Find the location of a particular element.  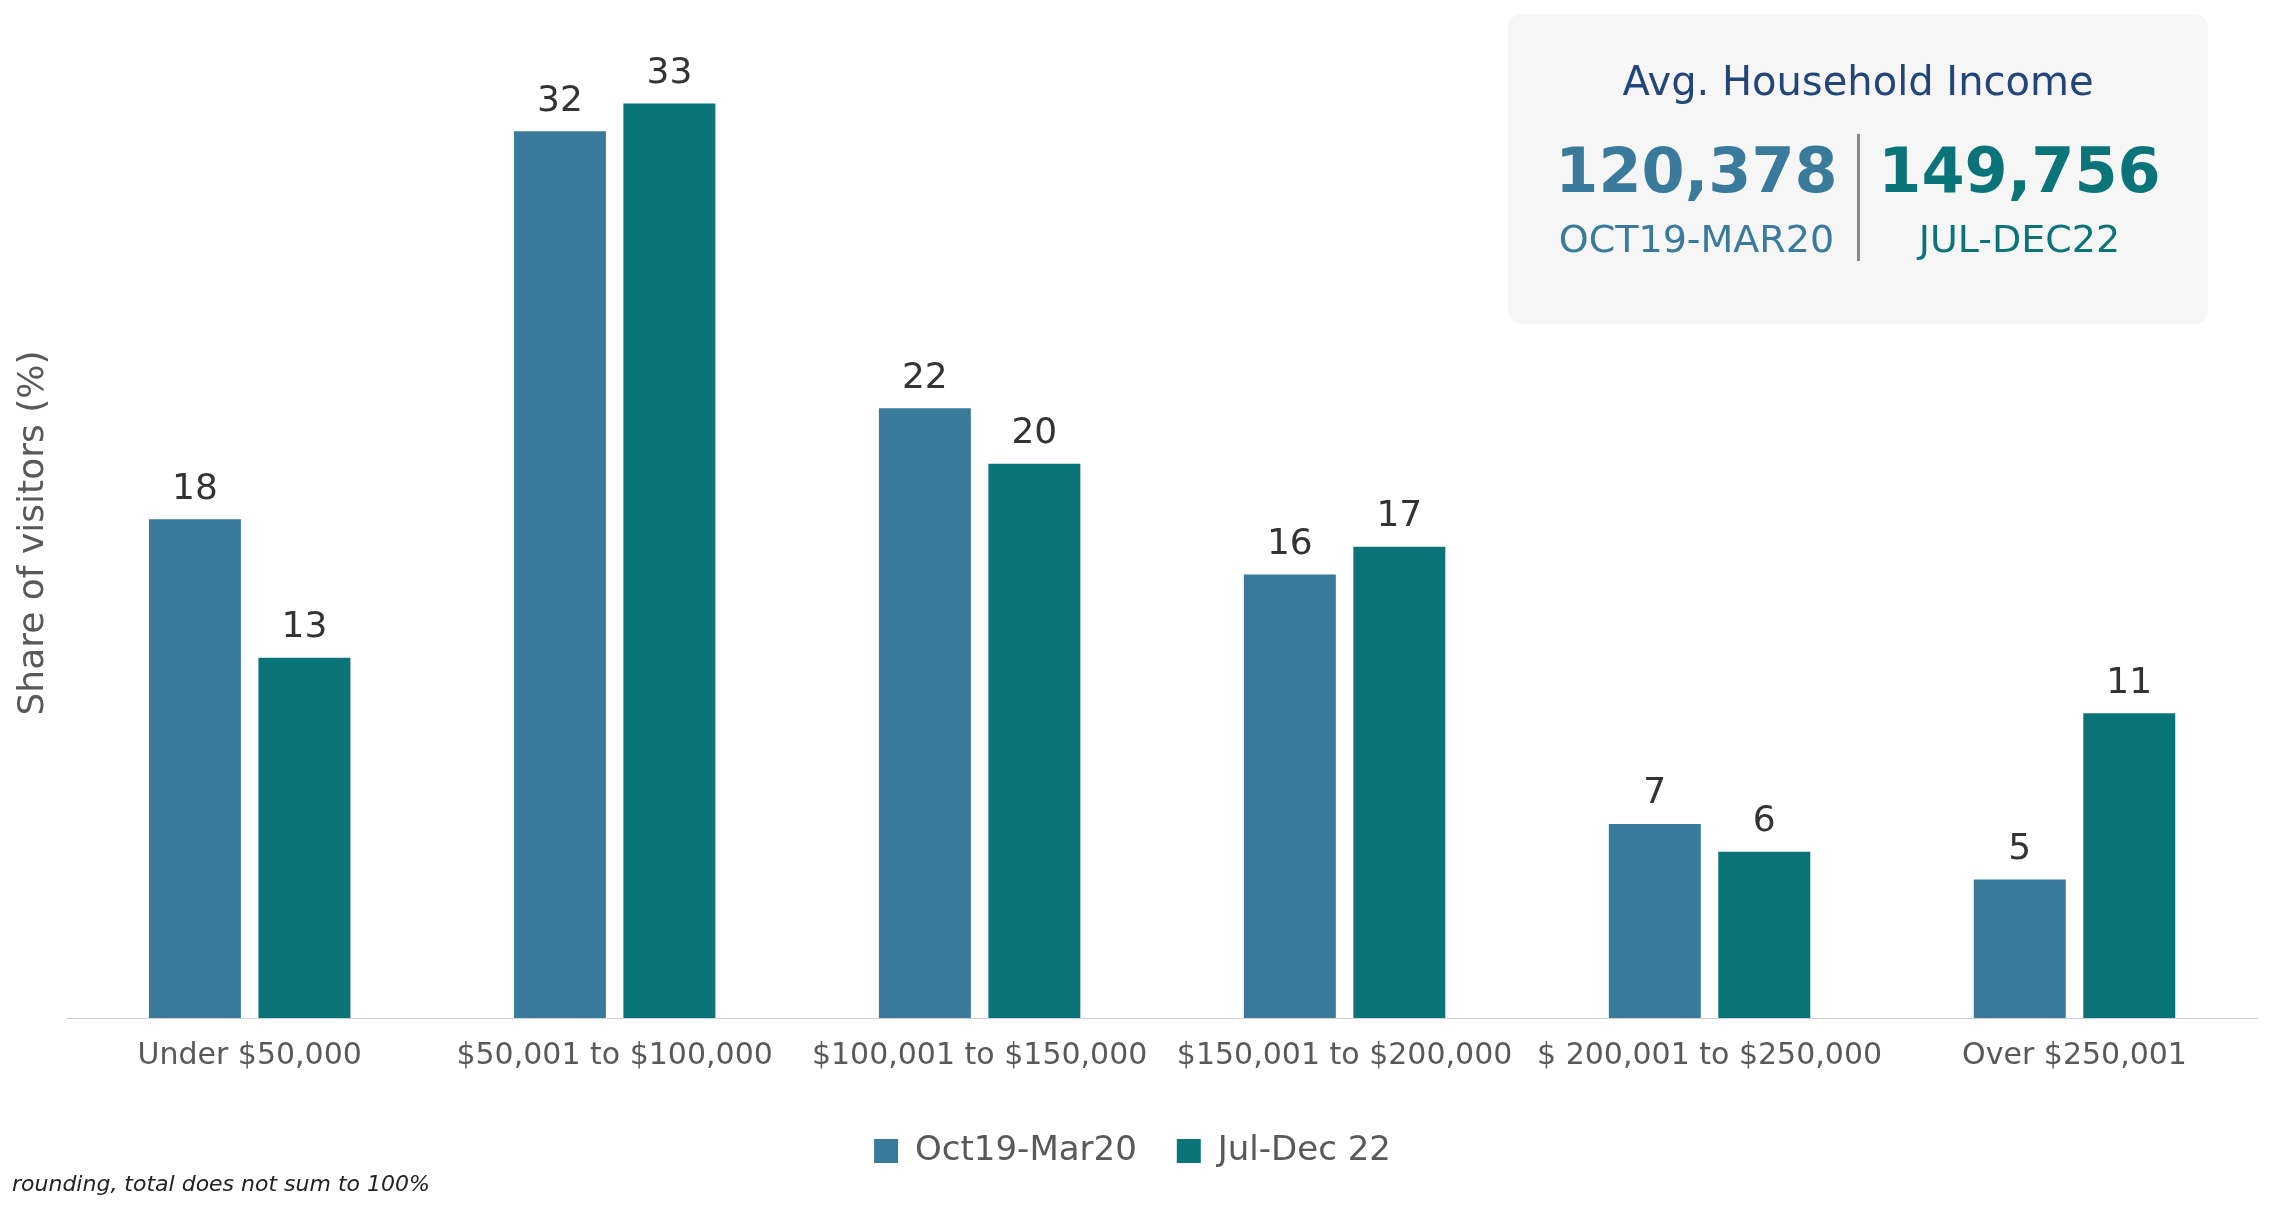

data-label: 22 is located at coordinates (924, 375).